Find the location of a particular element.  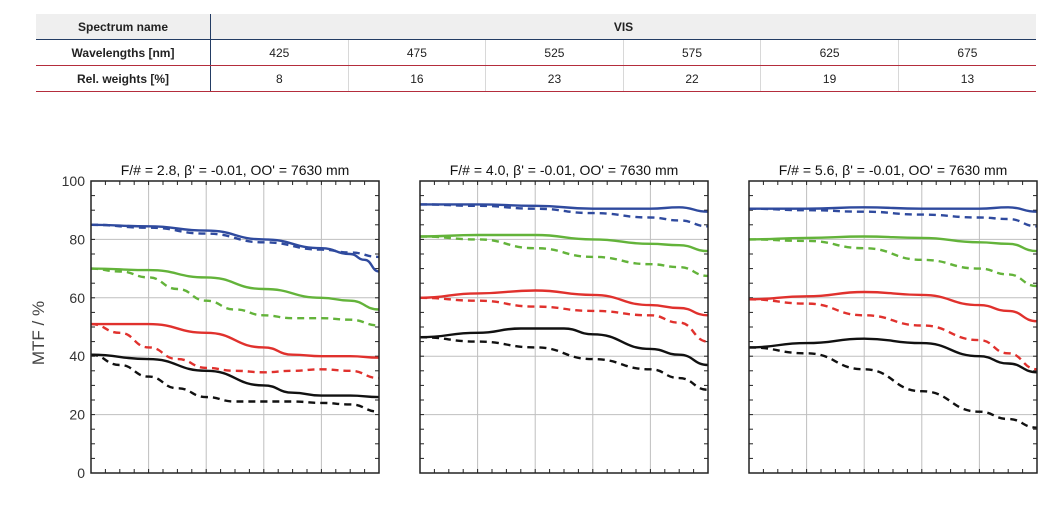

wavelength-cell: 475 is located at coordinates (416, 52).